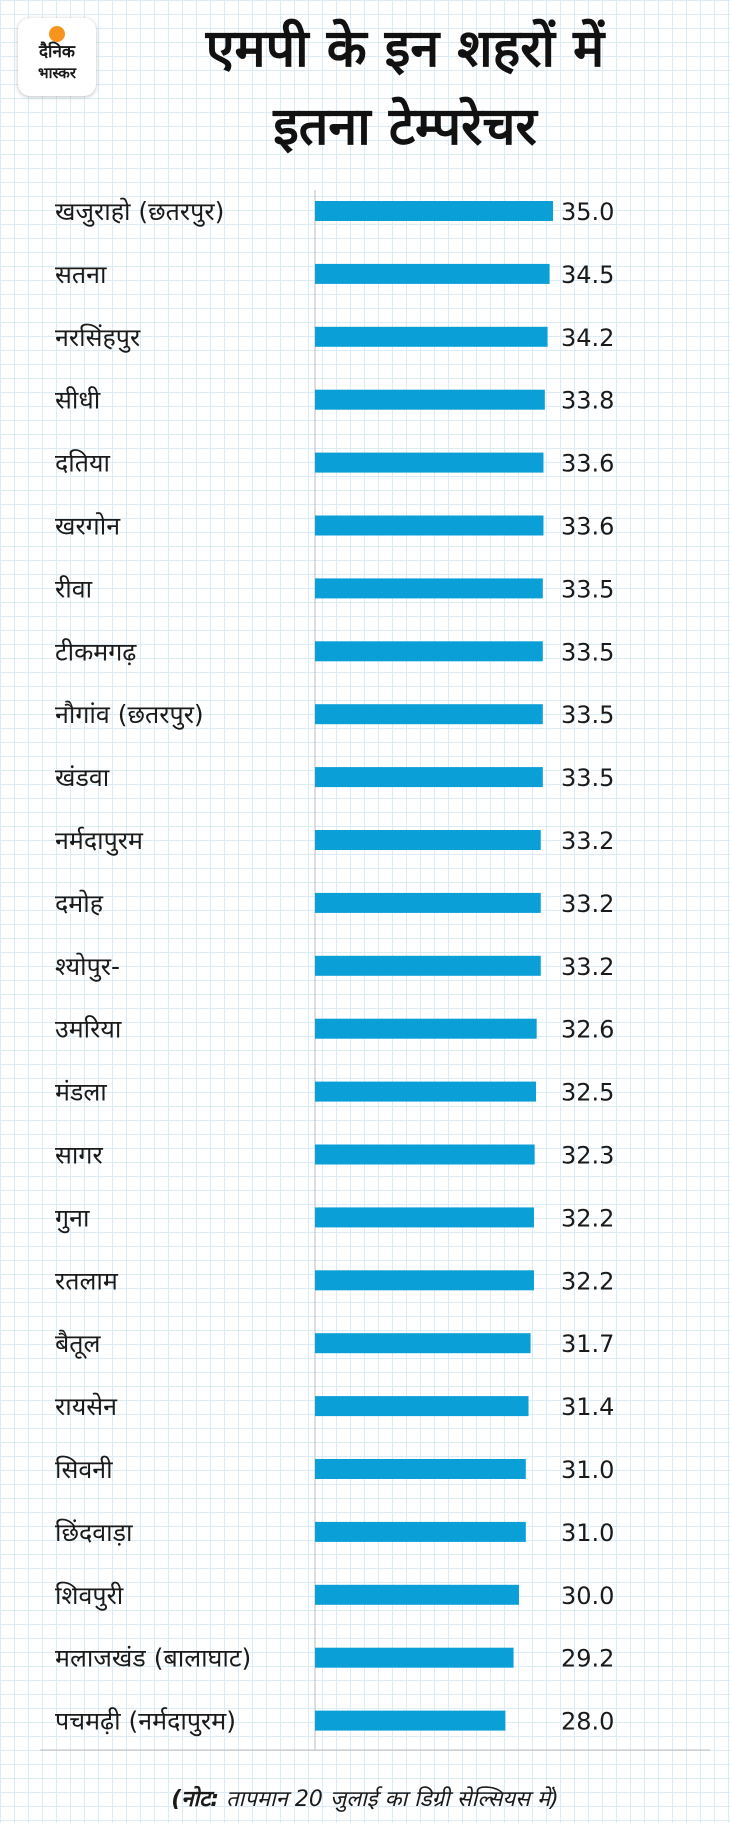 Image resolution: width=730 pixels, height=1823 pixels. I want to click on category-label: सीधी, so click(78, 400).